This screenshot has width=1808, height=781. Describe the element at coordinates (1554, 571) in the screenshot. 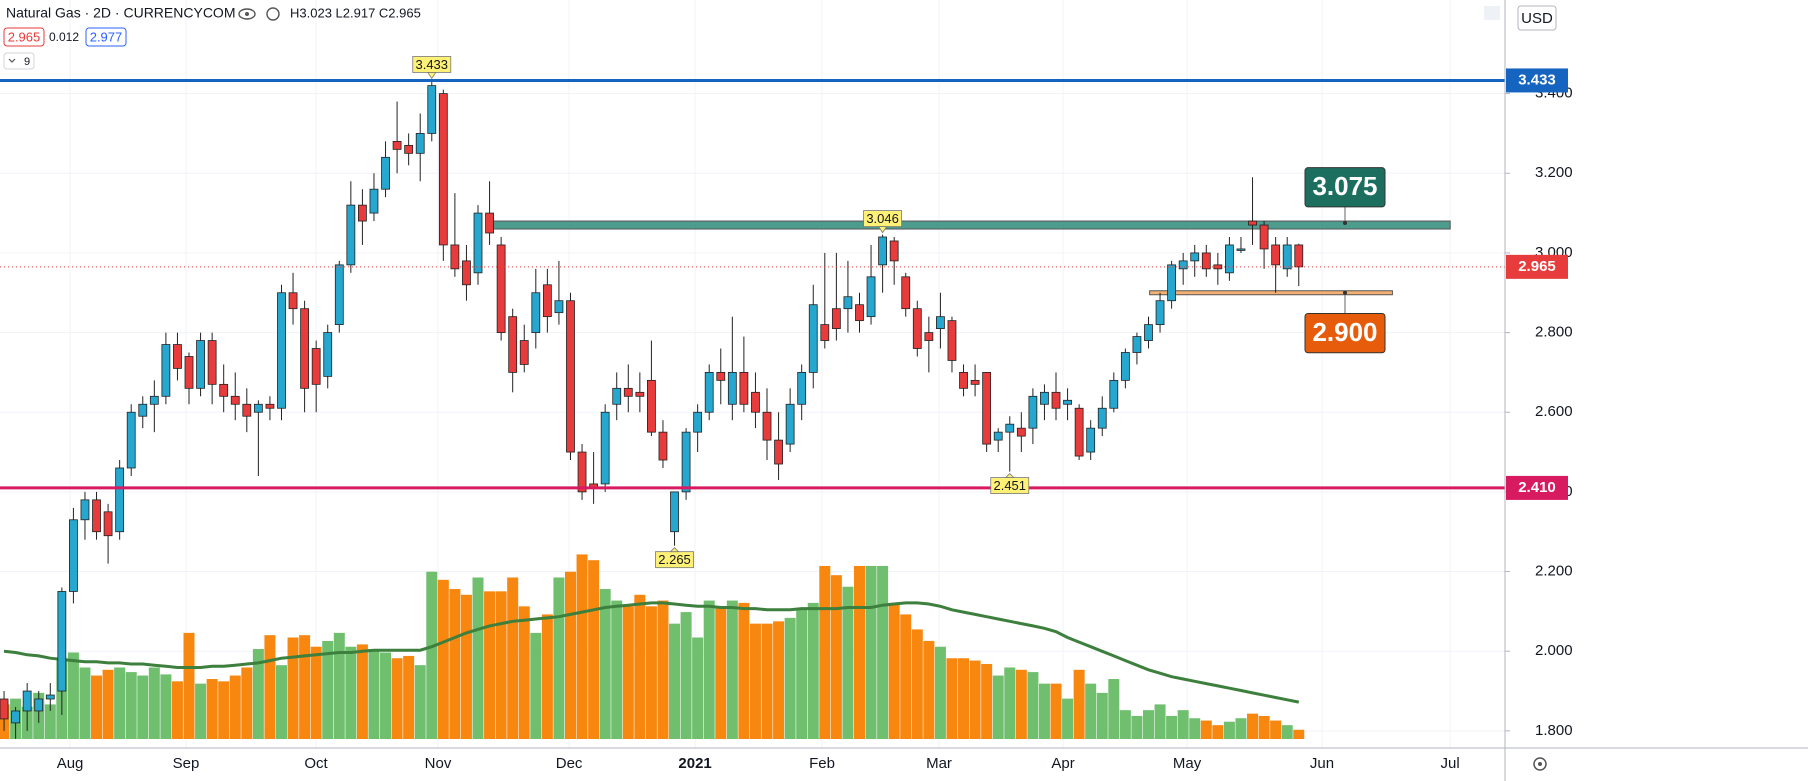

I see `y-tick-label: 2.200` at that location.